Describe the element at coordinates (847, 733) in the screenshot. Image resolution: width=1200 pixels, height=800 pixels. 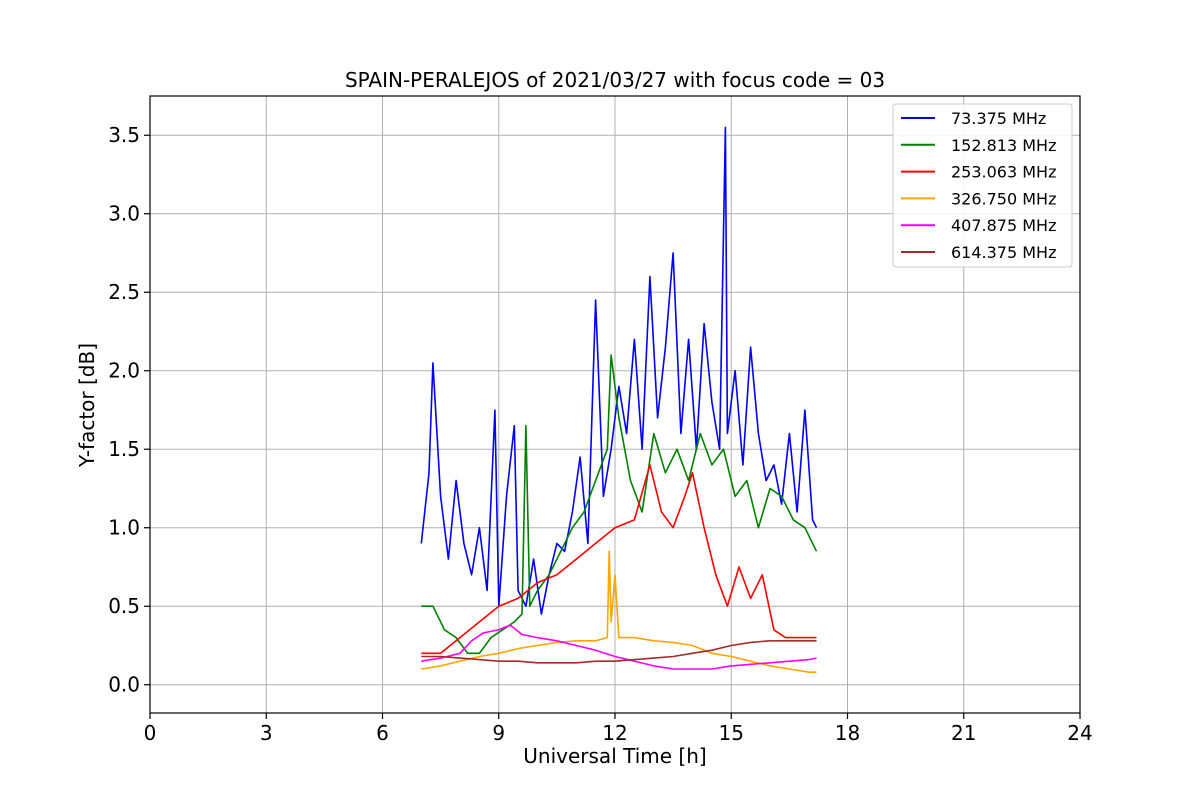
I see `x-tick-label: 18` at that location.